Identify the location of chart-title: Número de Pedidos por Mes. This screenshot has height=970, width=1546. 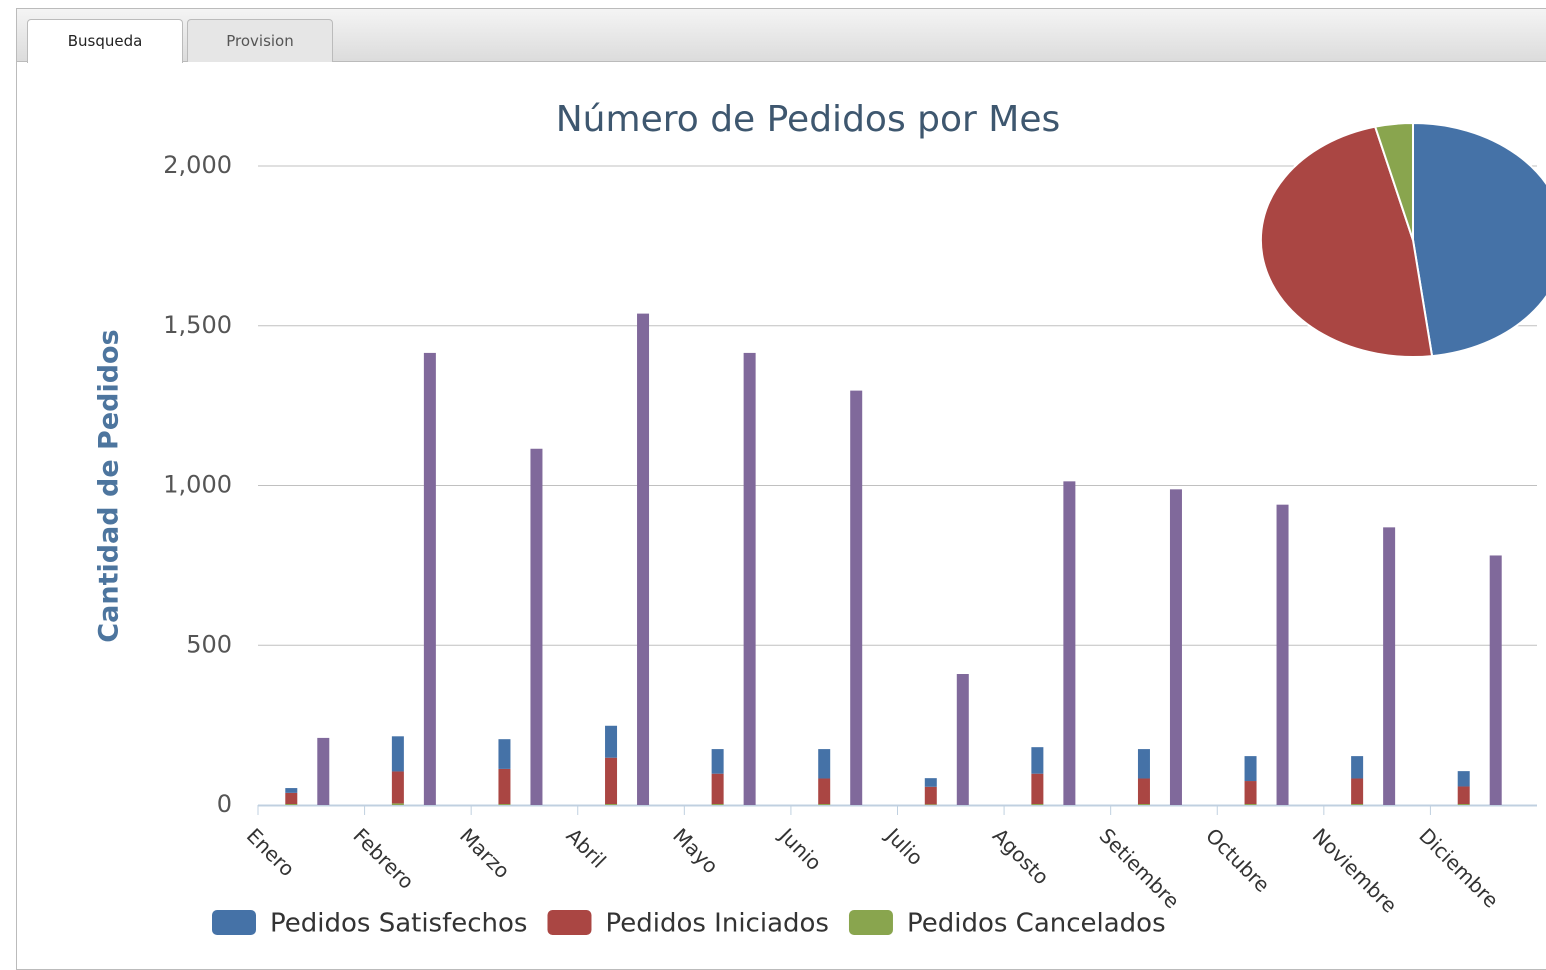
(808, 119).